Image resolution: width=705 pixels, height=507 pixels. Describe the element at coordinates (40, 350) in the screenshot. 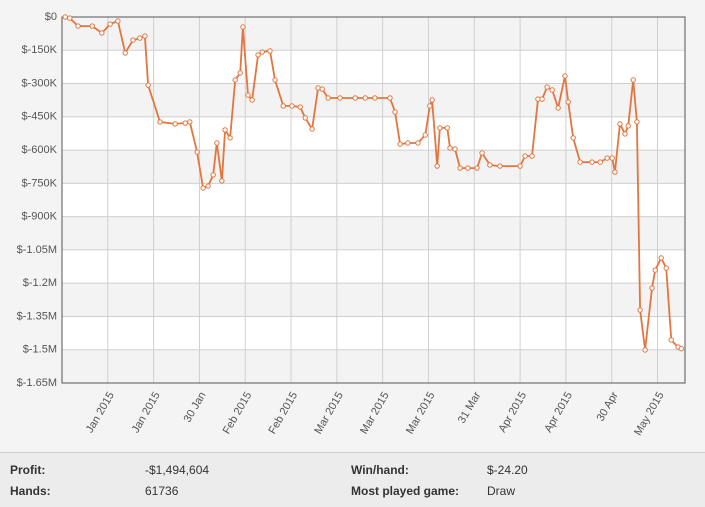

I see `y-tick-label: $-1.5M` at that location.